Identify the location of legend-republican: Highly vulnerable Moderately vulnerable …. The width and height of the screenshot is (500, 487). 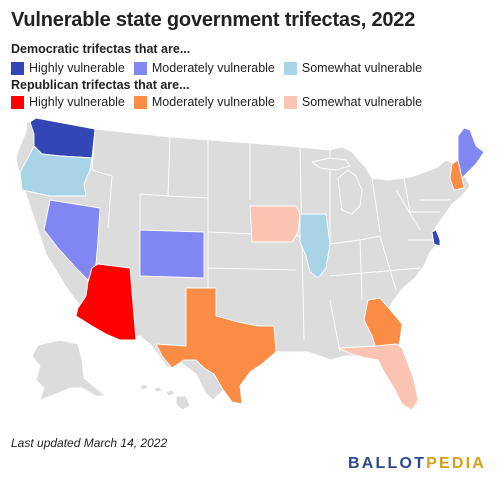
(221, 102).